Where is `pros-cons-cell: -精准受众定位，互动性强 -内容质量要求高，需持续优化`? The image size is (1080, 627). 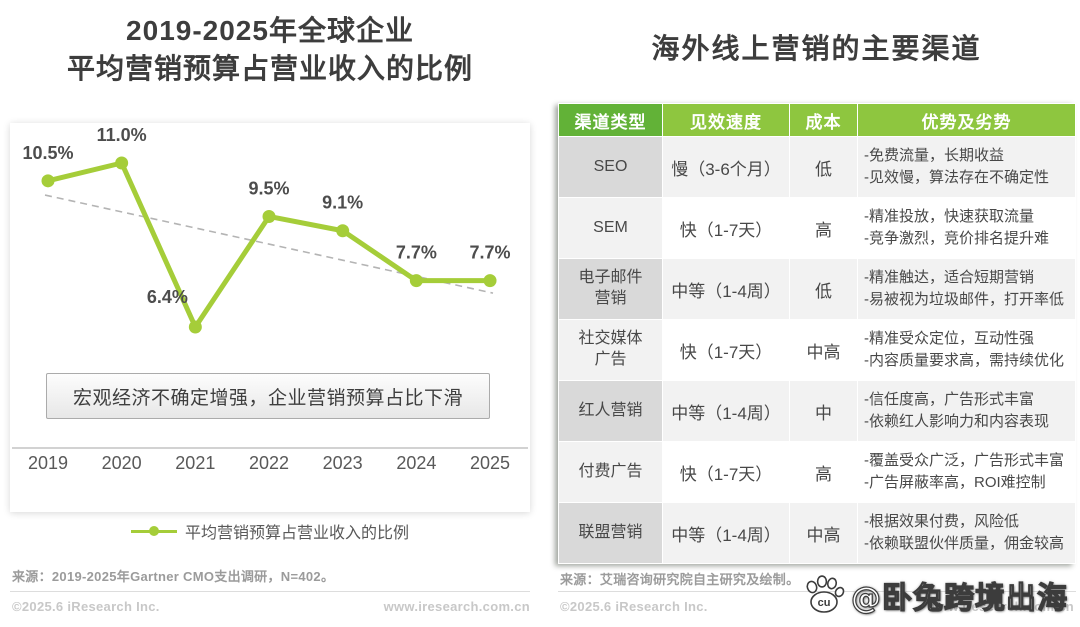 pros-cons-cell: -精准受众定位，互动性强 -内容质量要求高，需持续优化 is located at coordinates (966, 350).